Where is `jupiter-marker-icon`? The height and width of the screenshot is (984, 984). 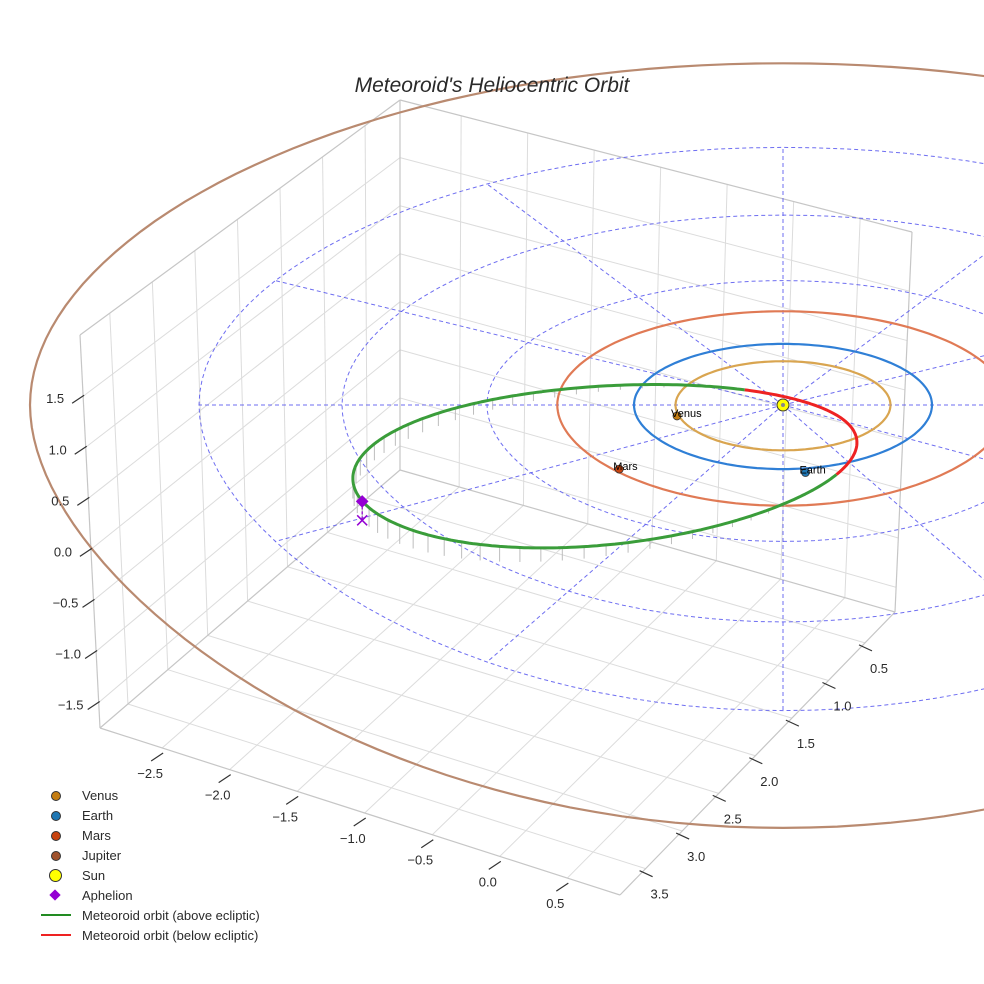
jupiter-marker-icon is located at coordinates (56, 856).